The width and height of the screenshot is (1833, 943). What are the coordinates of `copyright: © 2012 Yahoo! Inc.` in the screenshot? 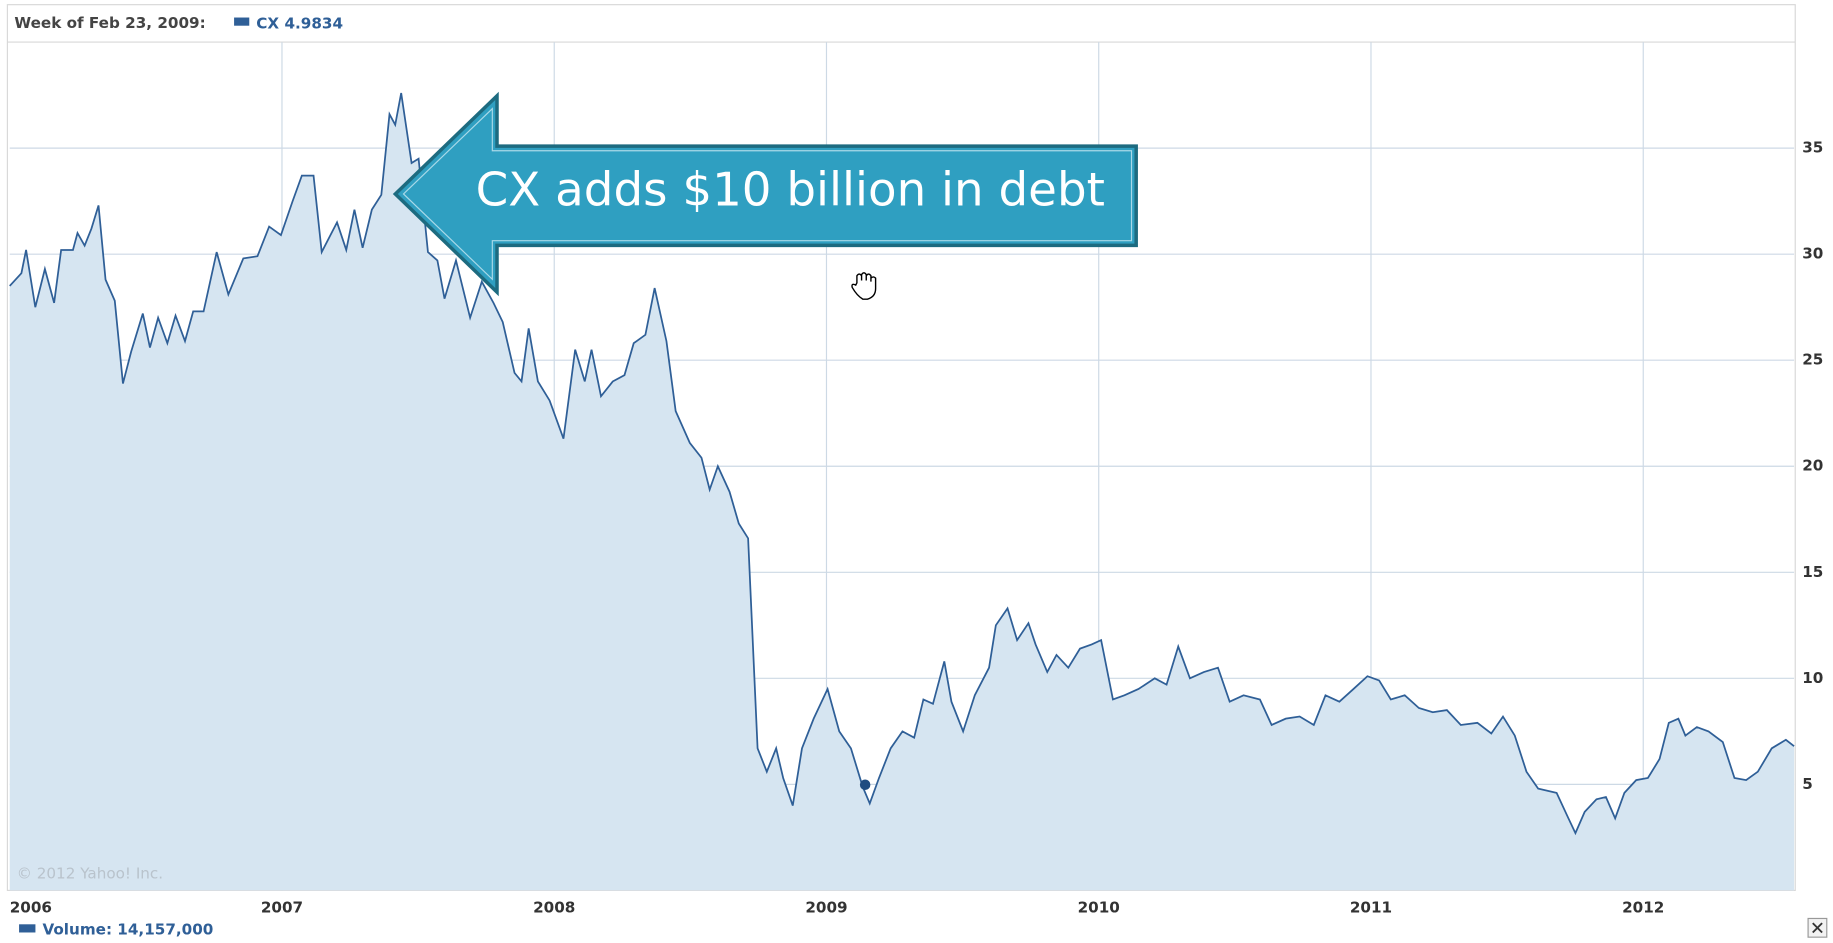 It's located at (90, 874).